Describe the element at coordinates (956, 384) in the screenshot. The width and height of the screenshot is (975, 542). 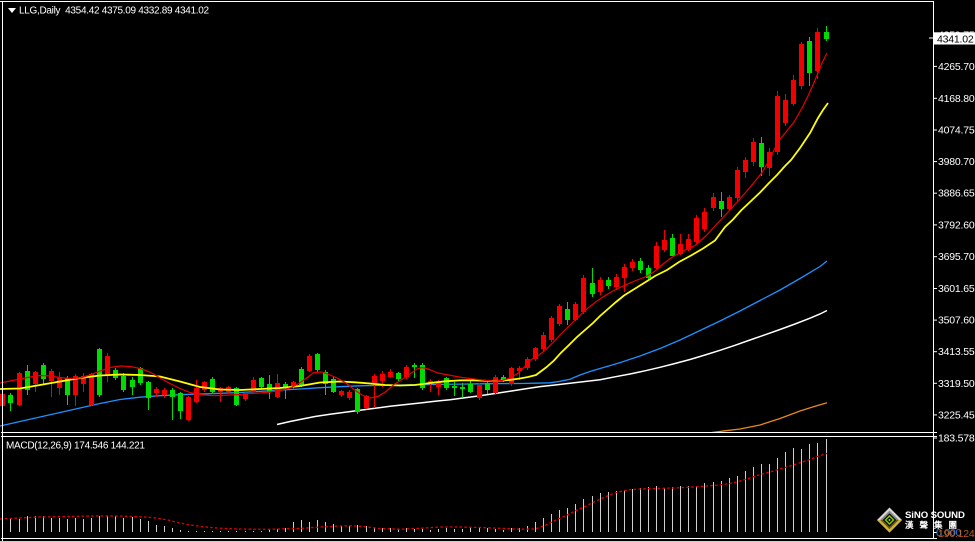
I see `svg-text: 3319.50` at that location.